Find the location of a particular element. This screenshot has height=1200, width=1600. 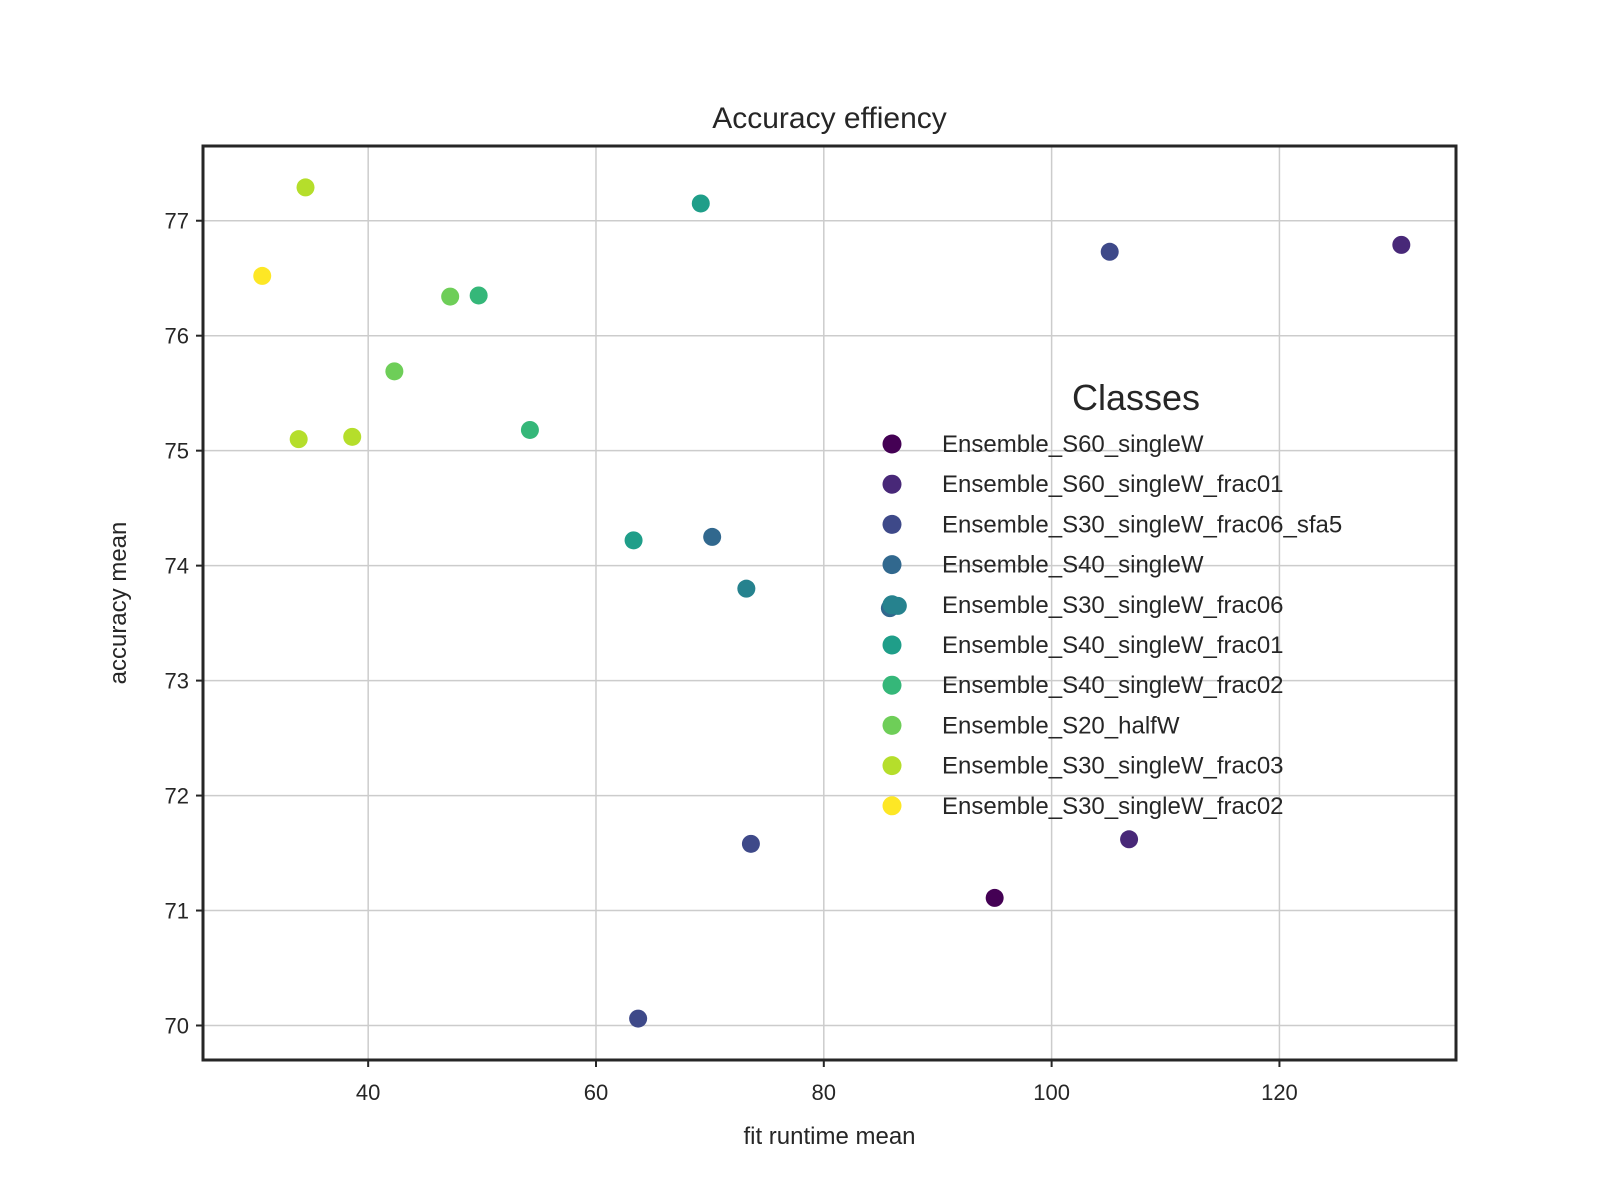

legend-label: Ensemble_S40_singleW_frac01 is located at coordinates (1113, 645).